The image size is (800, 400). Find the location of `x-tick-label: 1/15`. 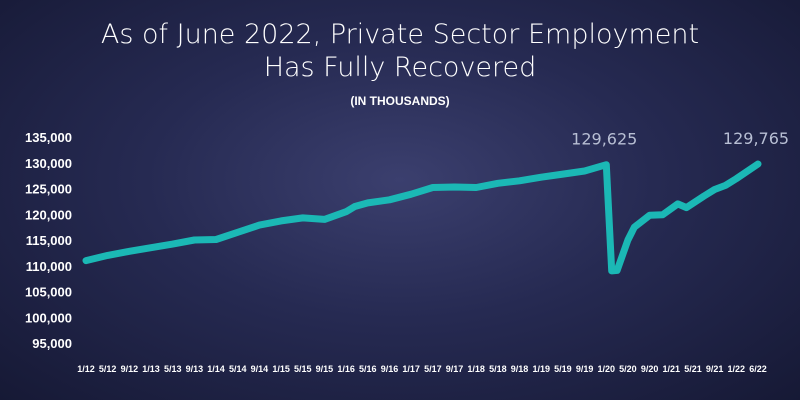

x-tick-label: 1/15 is located at coordinates (281, 369).